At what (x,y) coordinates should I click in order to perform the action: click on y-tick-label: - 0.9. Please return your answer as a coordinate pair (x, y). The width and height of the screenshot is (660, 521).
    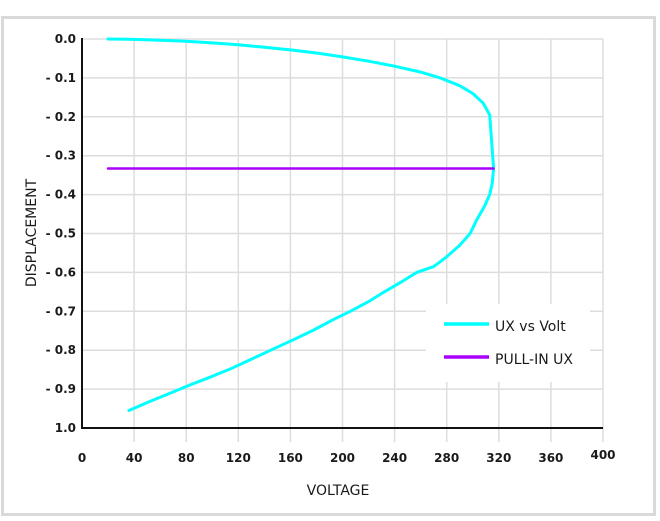
    Looking at the image, I should click on (61, 389).